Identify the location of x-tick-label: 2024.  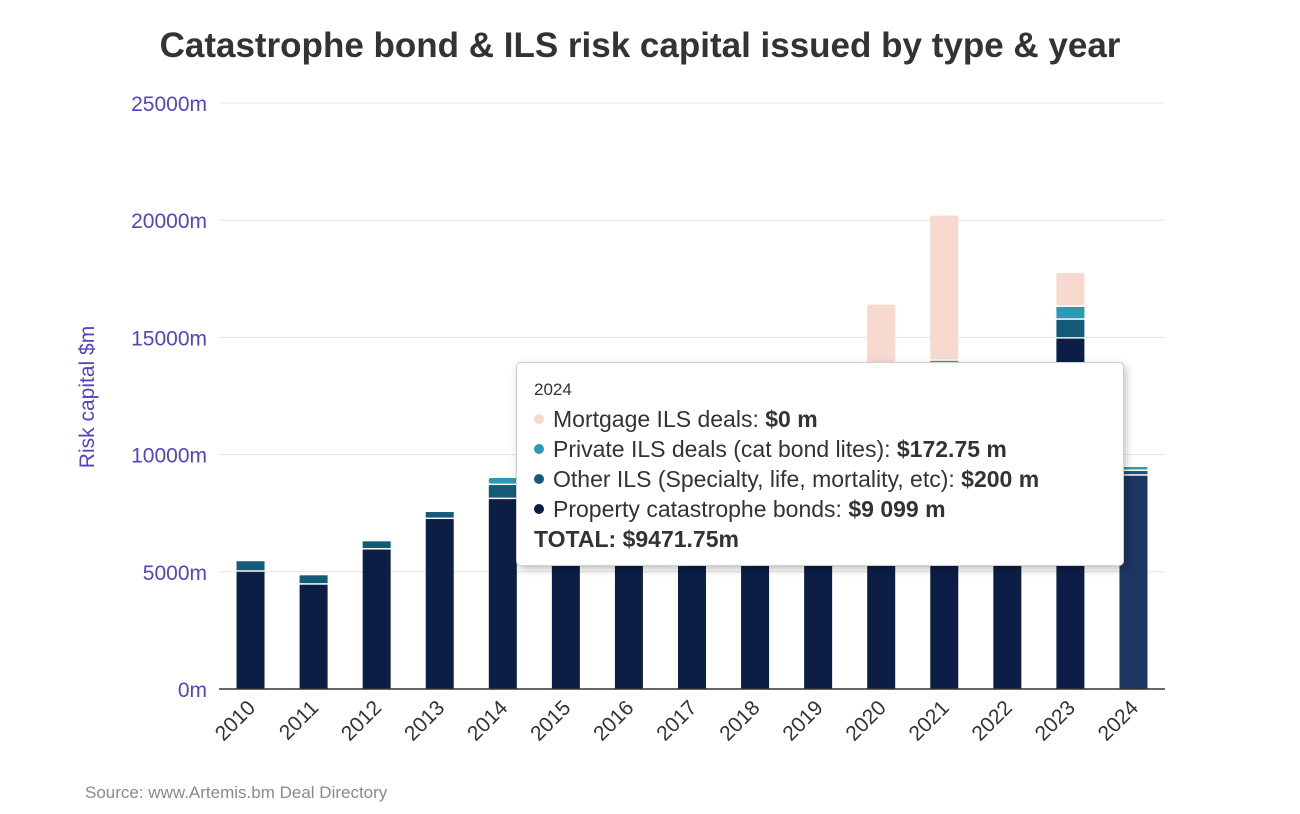
(1119, 721).